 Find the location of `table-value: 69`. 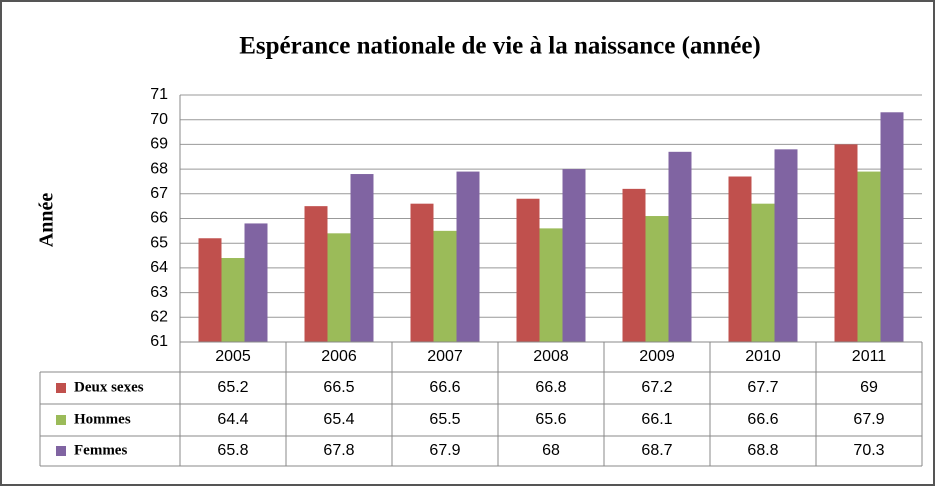

table-value: 69 is located at coordinates (869, 387).